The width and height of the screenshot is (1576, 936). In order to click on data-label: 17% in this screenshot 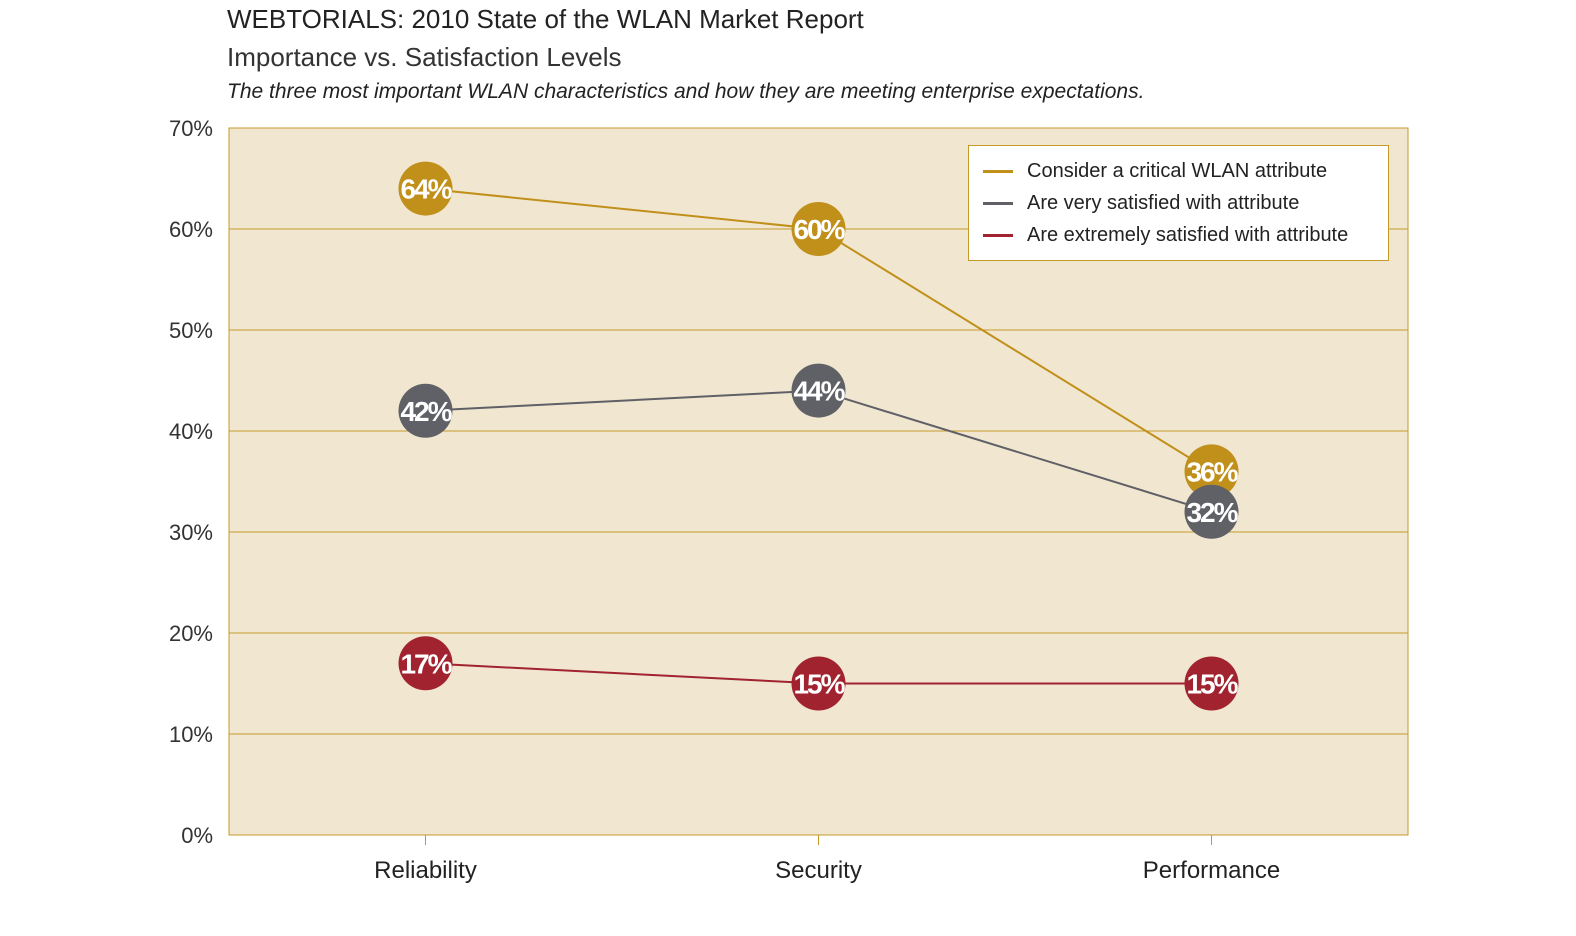, I will do `click(426, 663)`.